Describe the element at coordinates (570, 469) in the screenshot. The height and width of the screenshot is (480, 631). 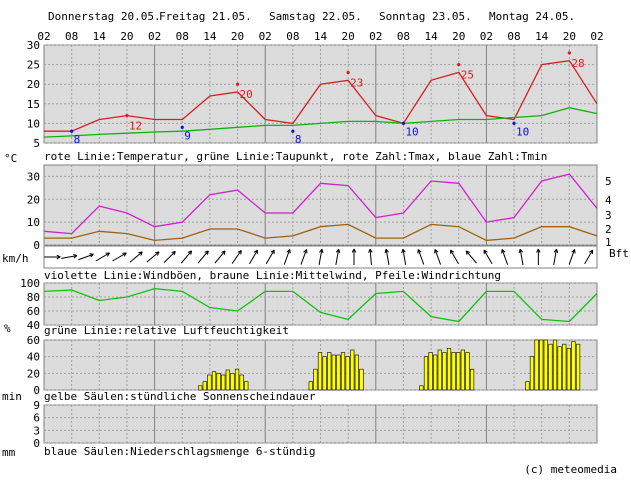
I see `credit-label: (c) meteomedia` at that location.